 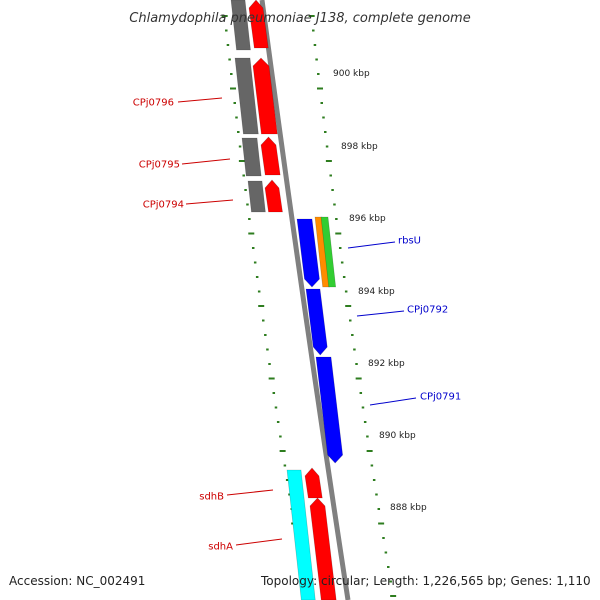 I want to click on kbp-label: 898 kbp, so click(x=359, y=147).